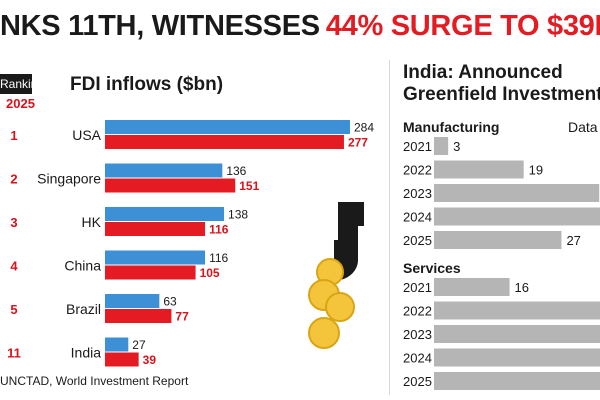  Describe the element at coordinates (432, 268) in the screenshot. I see `group-label: Services` at that location.